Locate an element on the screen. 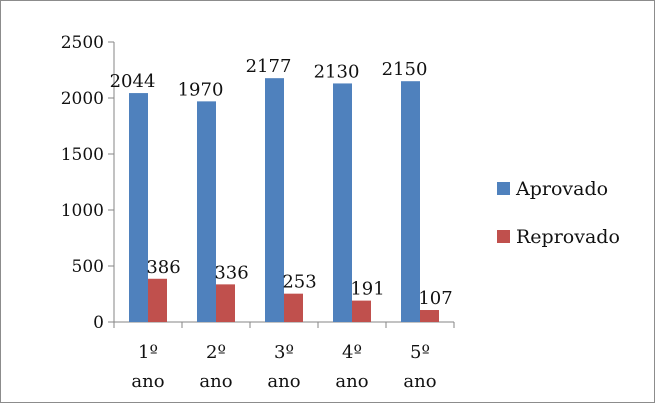  x-tick-label: 3º is located at coordinates (284, 352).